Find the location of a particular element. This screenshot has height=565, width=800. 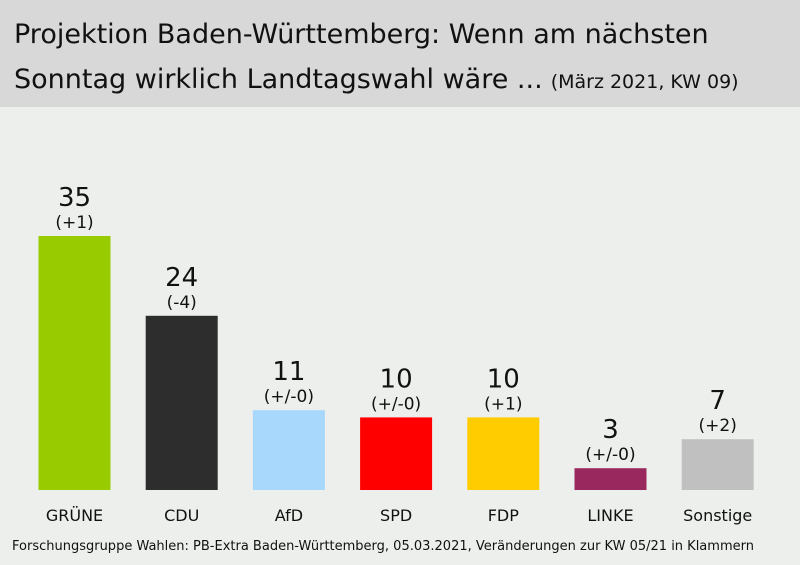

value-label-grüne: 35 is located at coordinates (74, 198).